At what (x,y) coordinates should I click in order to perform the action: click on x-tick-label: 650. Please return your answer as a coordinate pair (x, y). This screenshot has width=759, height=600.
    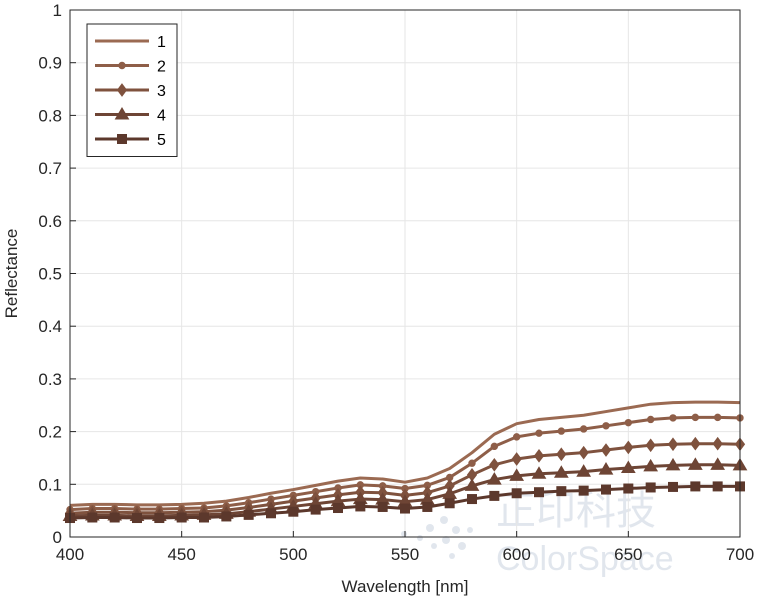
    Looking at the image, I should click on (628, 554).